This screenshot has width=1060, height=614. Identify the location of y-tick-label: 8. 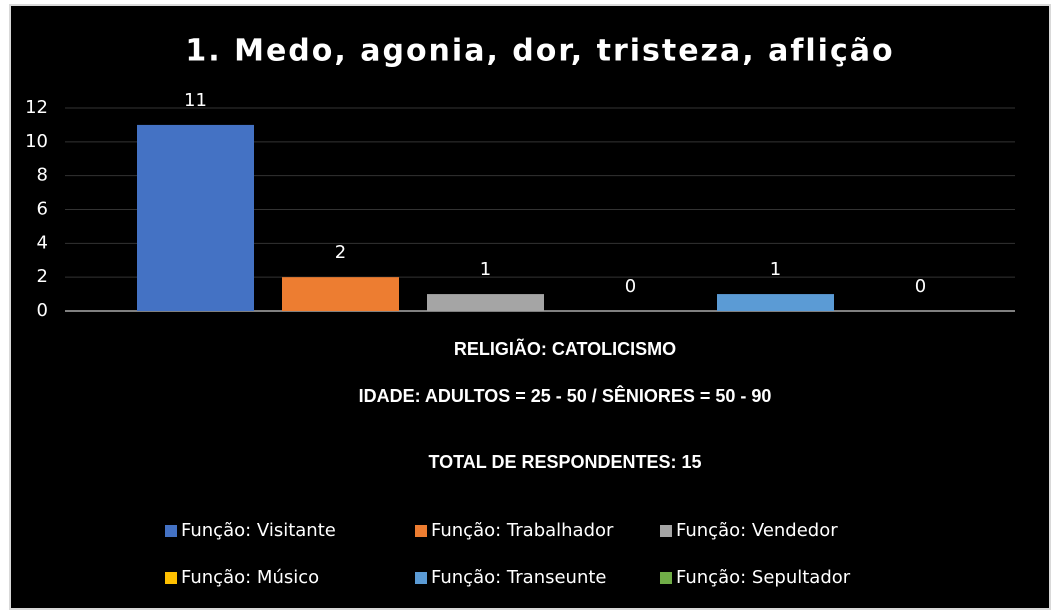
(42, 175).